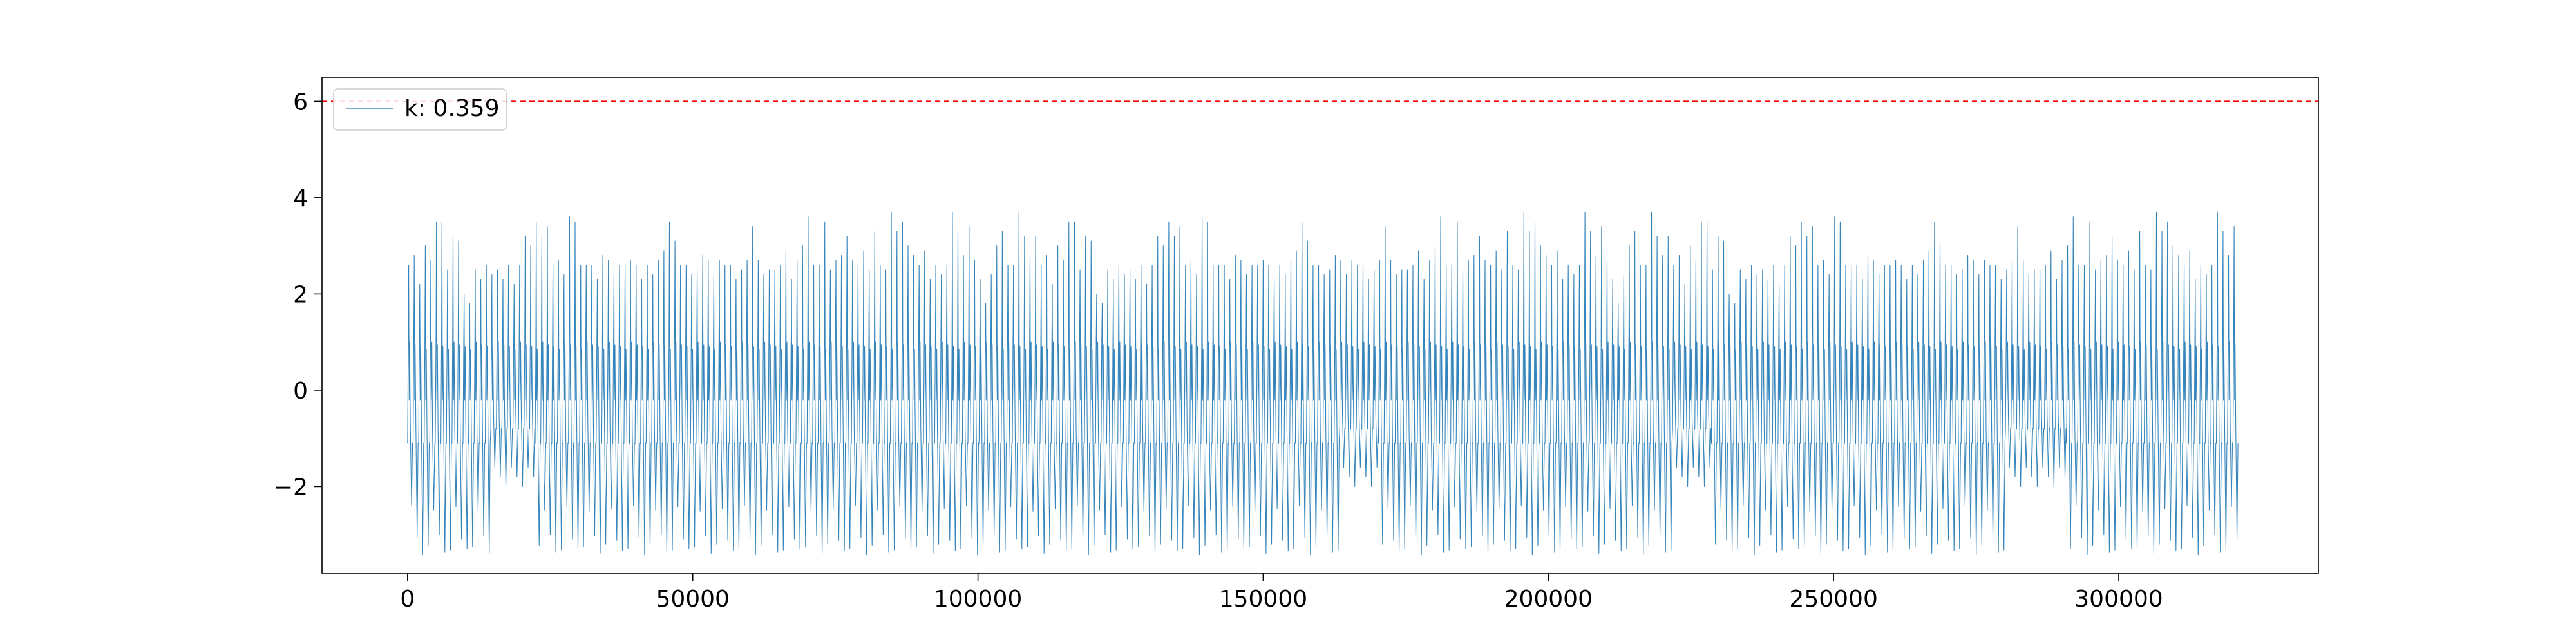 Image resolution: width=2576 pixels, height=644 pixels. I want to click on x-tick-label: 300000, so click(2118, 599).